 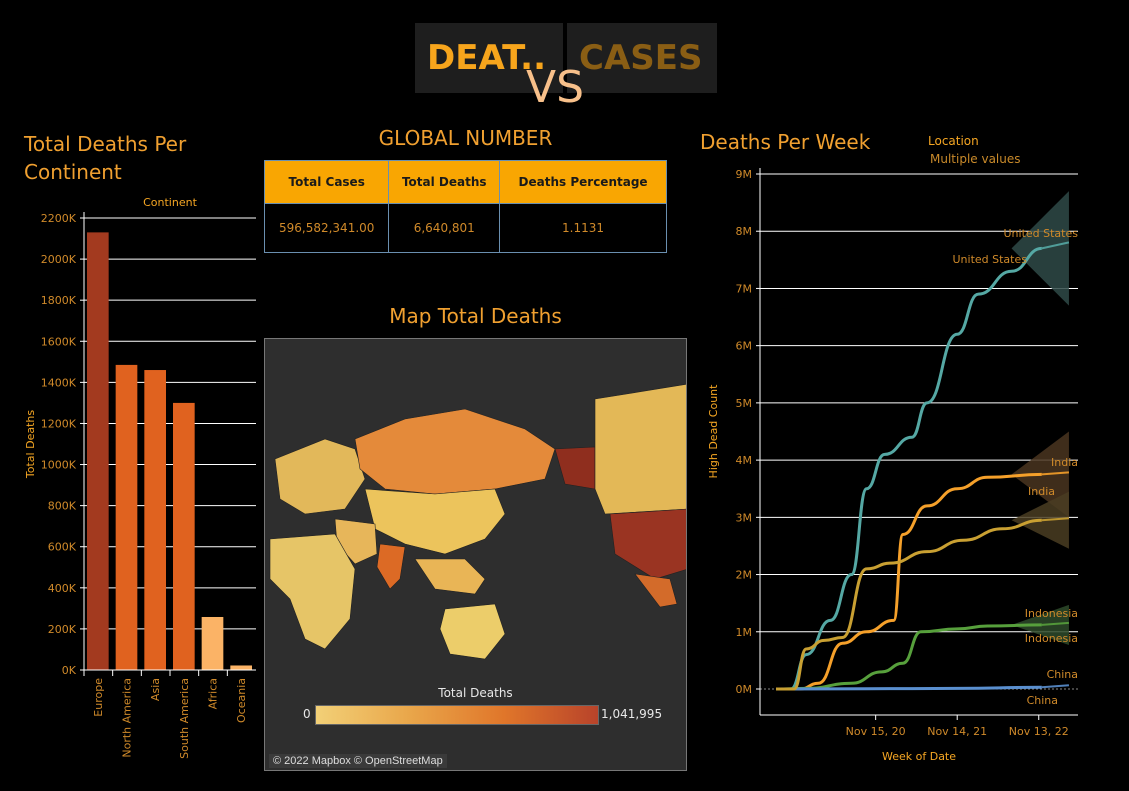 I want to click on value-total-cases: 596,582,341.00, so click(x=326, y=228).